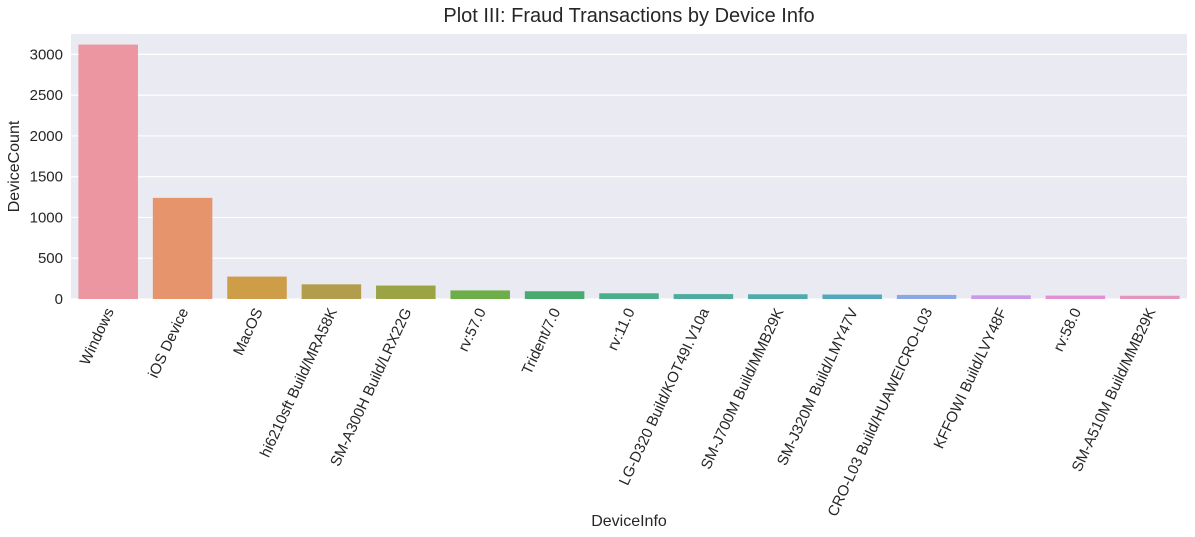 The width and height of the screenshot is (1195, 537). Describe the element at coordinates (46, 95) in the screenshot. I see `y-tick-label: 2500` at that location.